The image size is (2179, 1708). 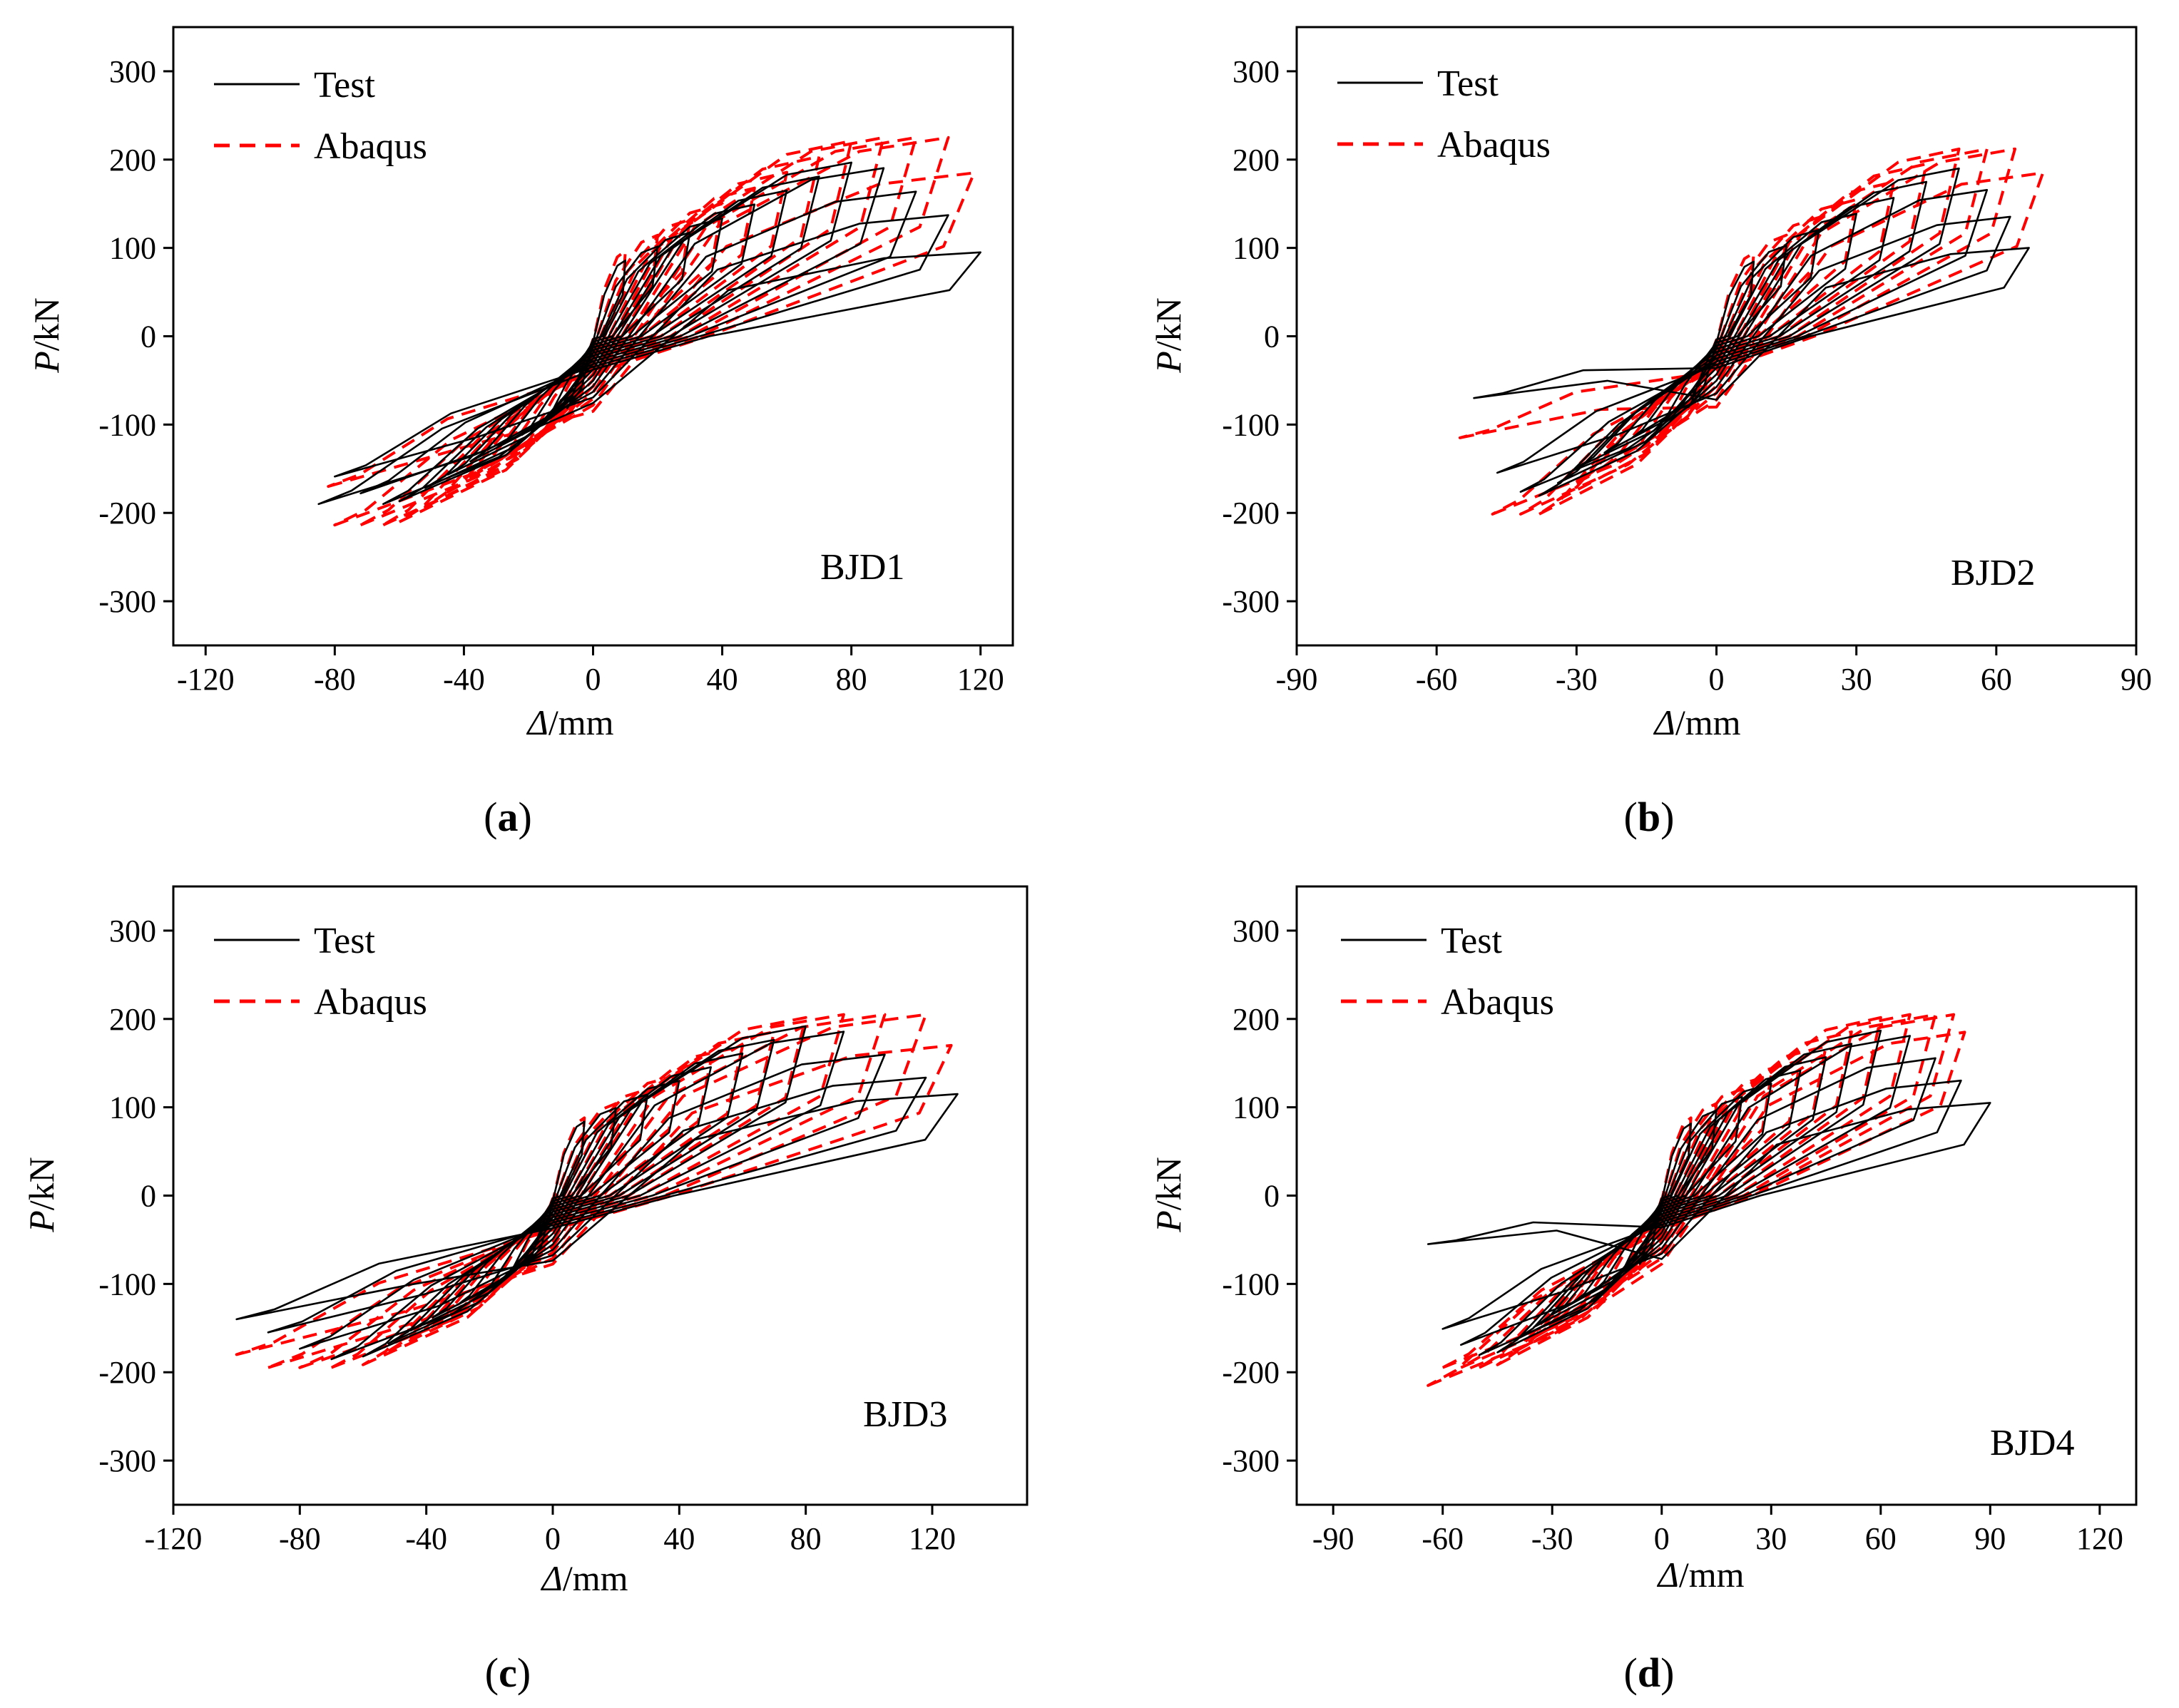 I want to click on ticks-layer: -120 -80 -40 0 40 80 120 -300 -200 -100 0 100 200 300, so click(x=527, y=1235).